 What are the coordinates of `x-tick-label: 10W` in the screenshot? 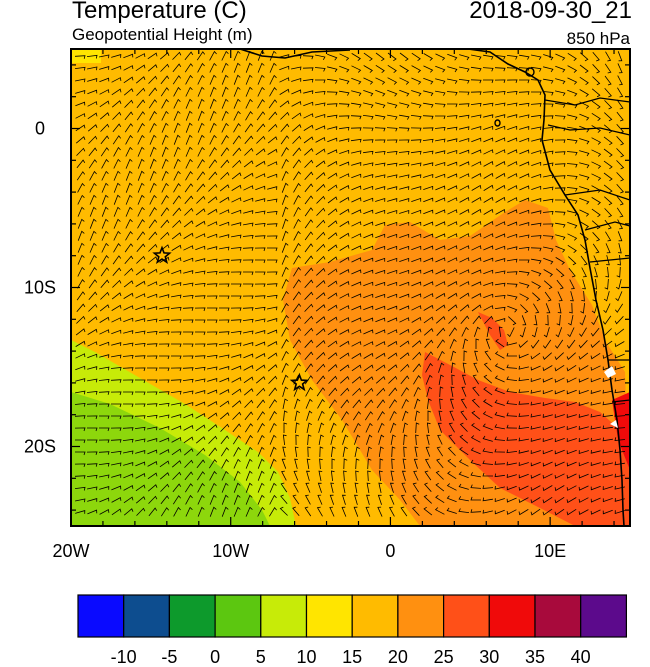 It's located at (230, 551).